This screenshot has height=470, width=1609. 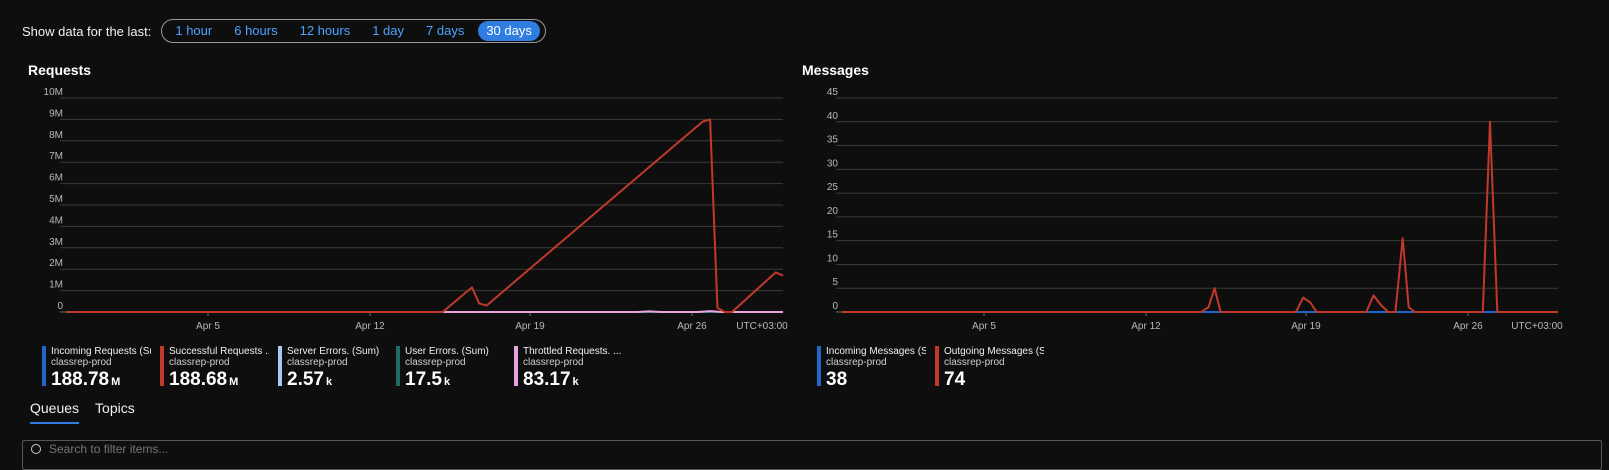 What do you see at coordinates (833, 140) in the screenshot?
I see `y-tick-label: 35` at bounding box center [833, 140].